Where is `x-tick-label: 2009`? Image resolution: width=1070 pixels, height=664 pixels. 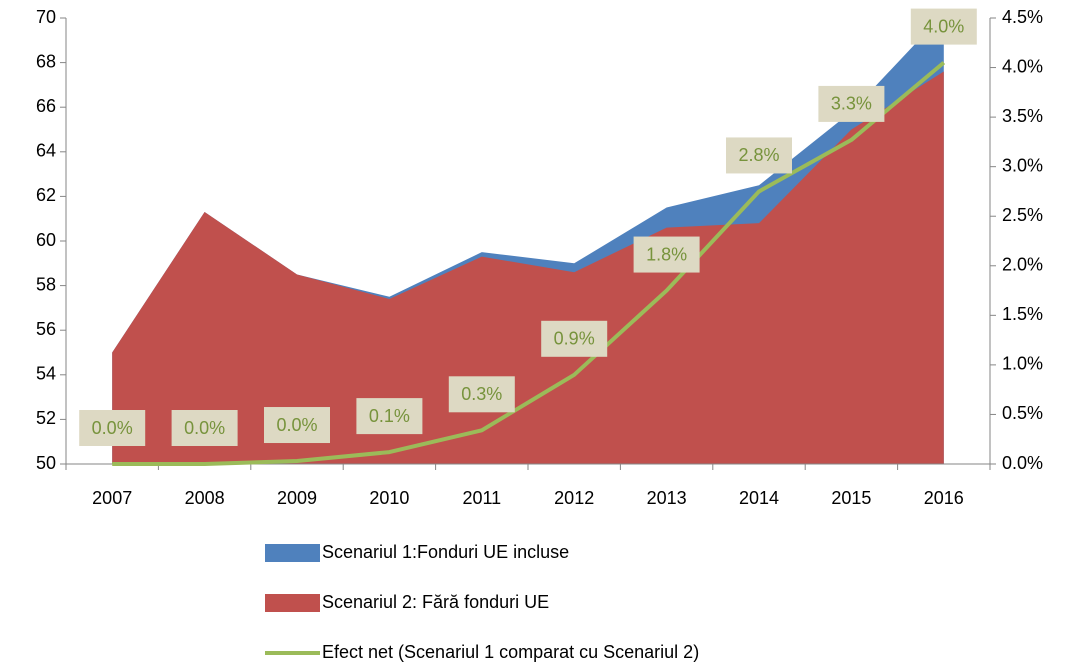
x-tick-label: 2009 is located at coordinates (297, 498).